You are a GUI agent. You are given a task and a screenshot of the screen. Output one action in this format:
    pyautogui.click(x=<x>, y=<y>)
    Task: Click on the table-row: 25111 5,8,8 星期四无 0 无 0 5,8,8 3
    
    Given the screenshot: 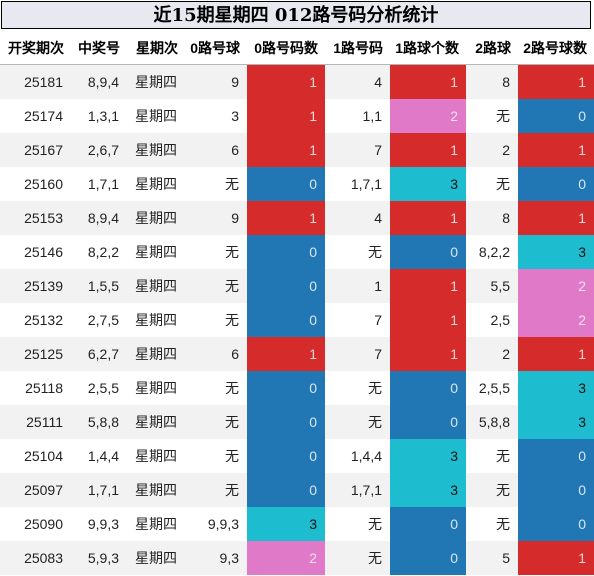 What is the action you would take?
    pyautogui.click(x=297, y=422)
    